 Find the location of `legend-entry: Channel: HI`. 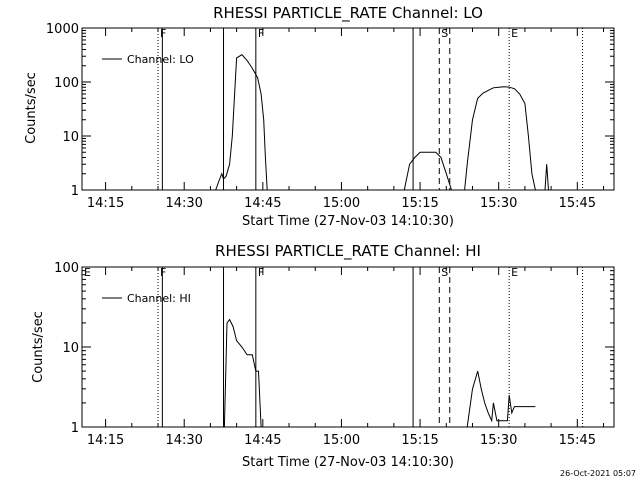

legend-entry: Channel: HI is located at coordinates (159, 298).